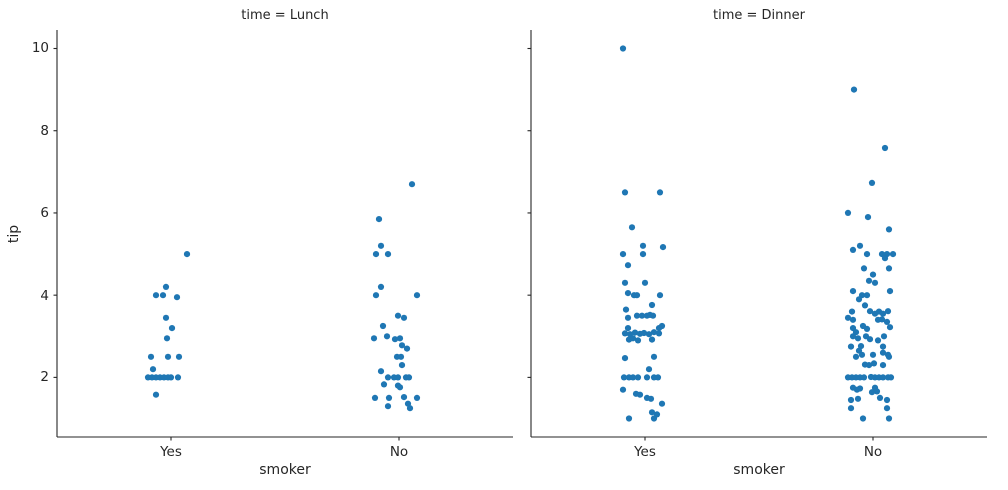 This screenshot has height=490, width=1008. Describe the element at coordinates (40, 48) in the screenshot. I see `ytick-label-10: 10` at that location.